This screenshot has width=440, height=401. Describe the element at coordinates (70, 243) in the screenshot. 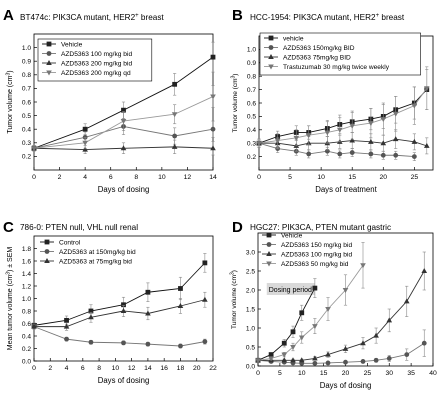

I see `legend-label: Control` at that location.